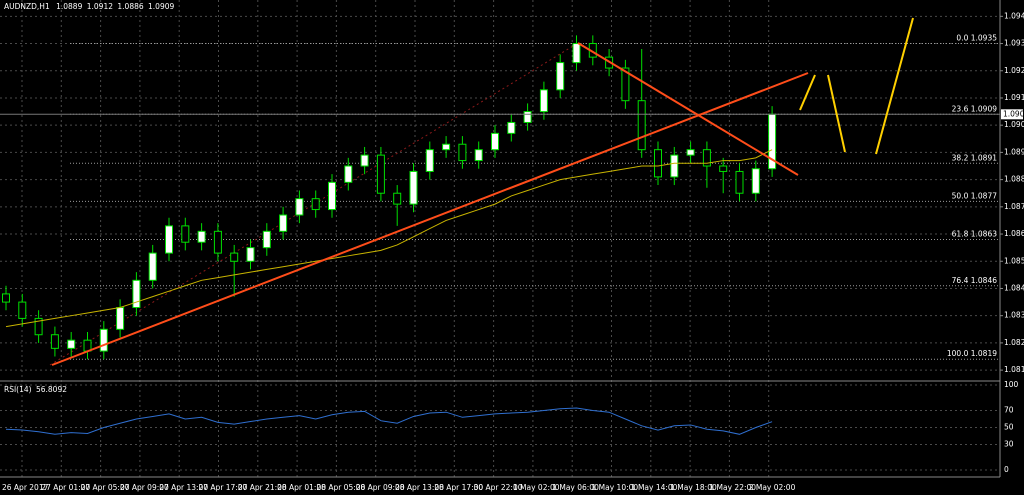  What do you see at coordinates (984, 233) in the screenshot?
I see `fib-price: 1.0863` at bounding box center [984, 233].